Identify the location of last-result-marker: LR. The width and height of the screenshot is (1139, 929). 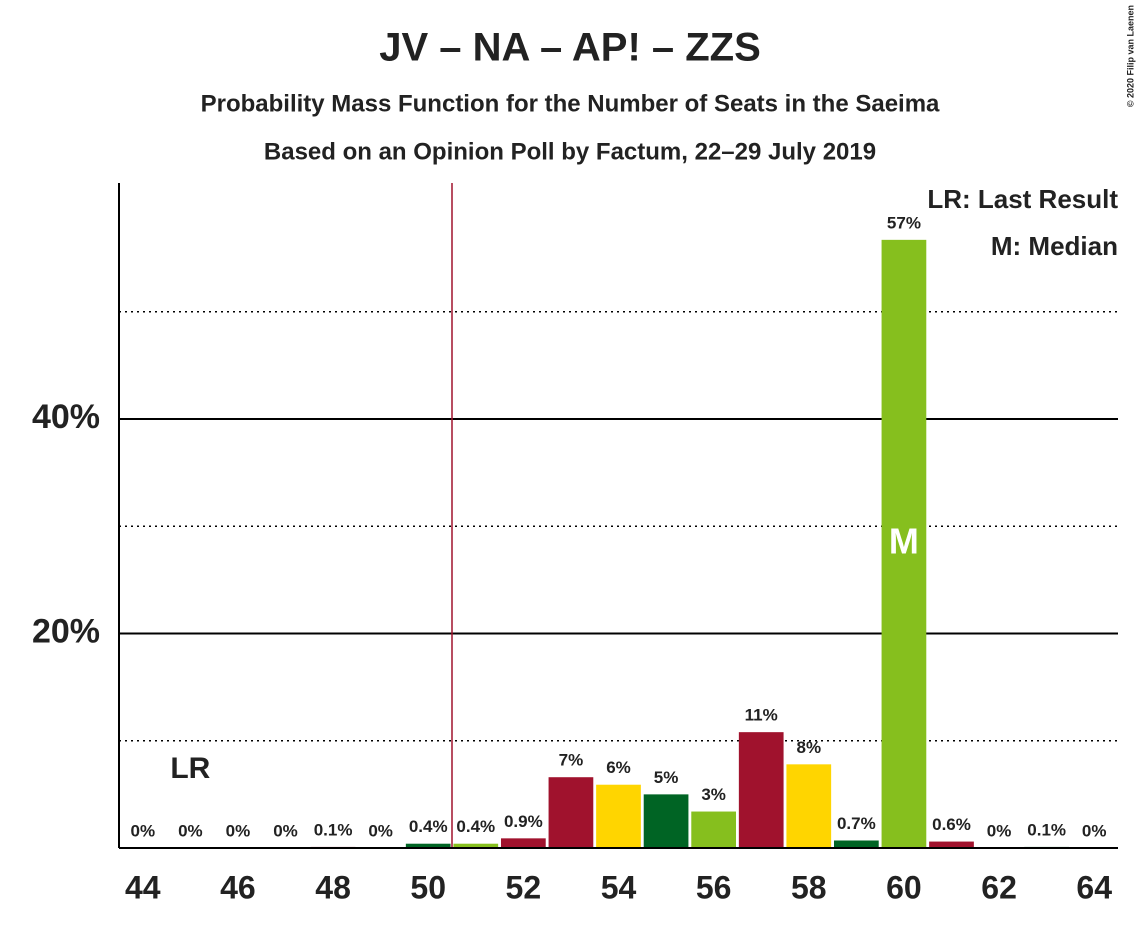
(190, 768).